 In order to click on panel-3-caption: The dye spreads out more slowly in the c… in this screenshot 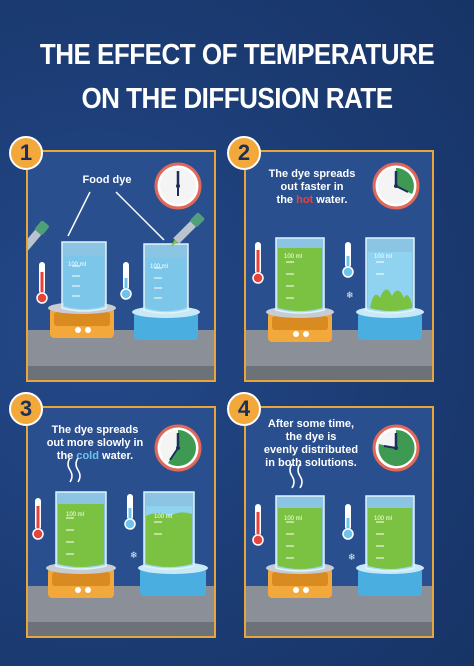, I will do `click(95, 443)`.